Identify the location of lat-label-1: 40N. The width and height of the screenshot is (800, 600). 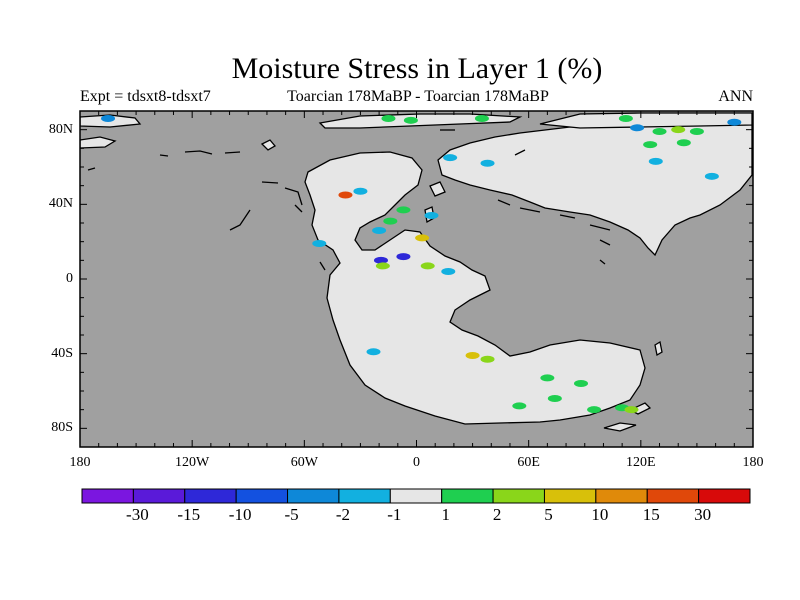
(60, 204).